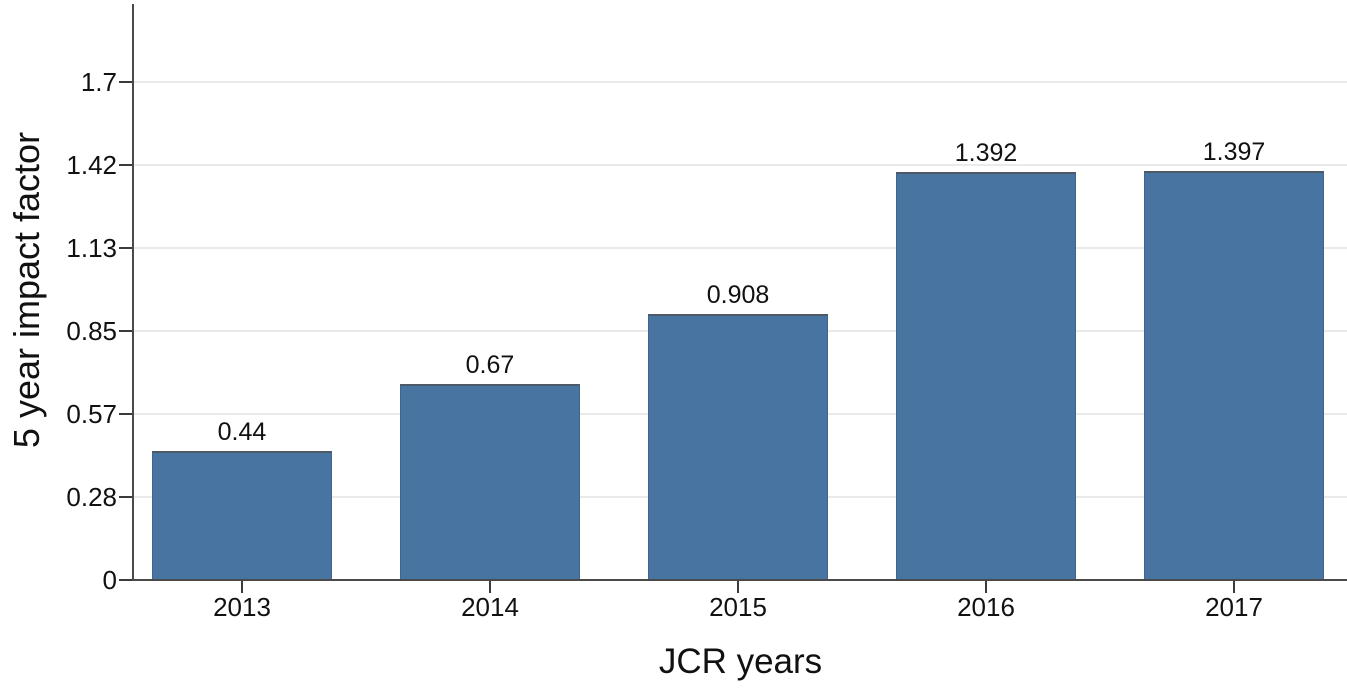  Describe the element at coordinates (91, 331) in the screenshot. I see `y-tick-label: 0.85` at that location.